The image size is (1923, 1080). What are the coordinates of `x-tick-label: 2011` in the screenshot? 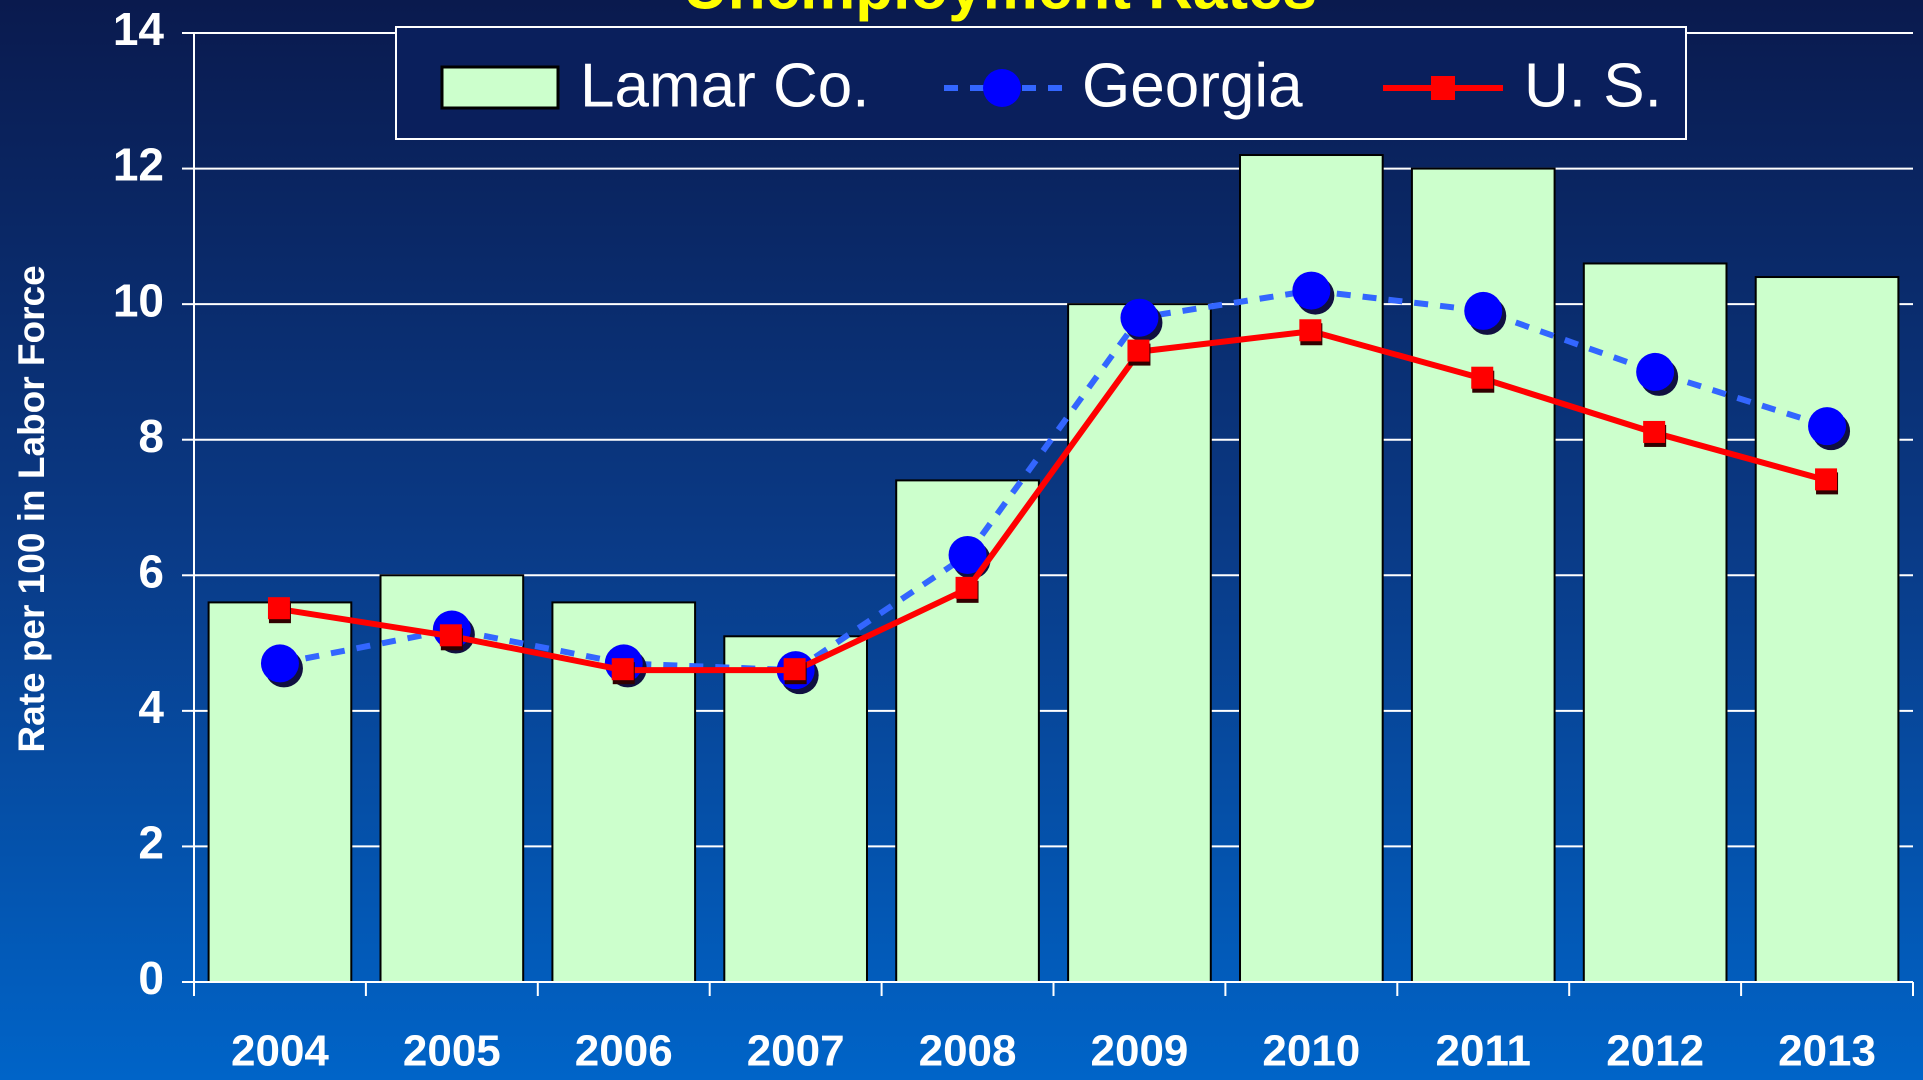 It's located at (1483, 1051).